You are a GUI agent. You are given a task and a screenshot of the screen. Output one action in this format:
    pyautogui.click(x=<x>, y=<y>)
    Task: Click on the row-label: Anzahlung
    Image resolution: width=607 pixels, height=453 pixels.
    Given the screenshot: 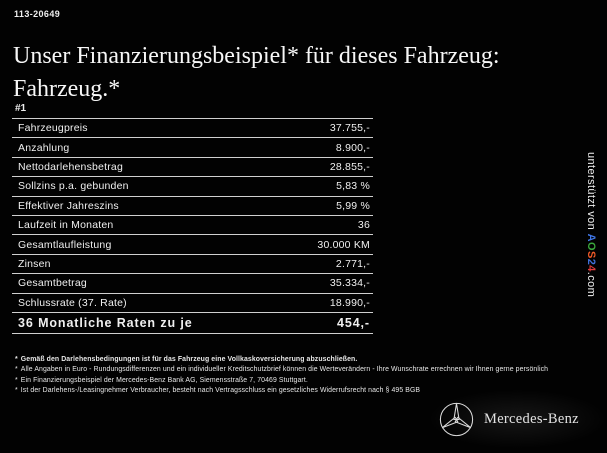 What is the action you would take?
    pyautogui.click(x=44, y=147)
    